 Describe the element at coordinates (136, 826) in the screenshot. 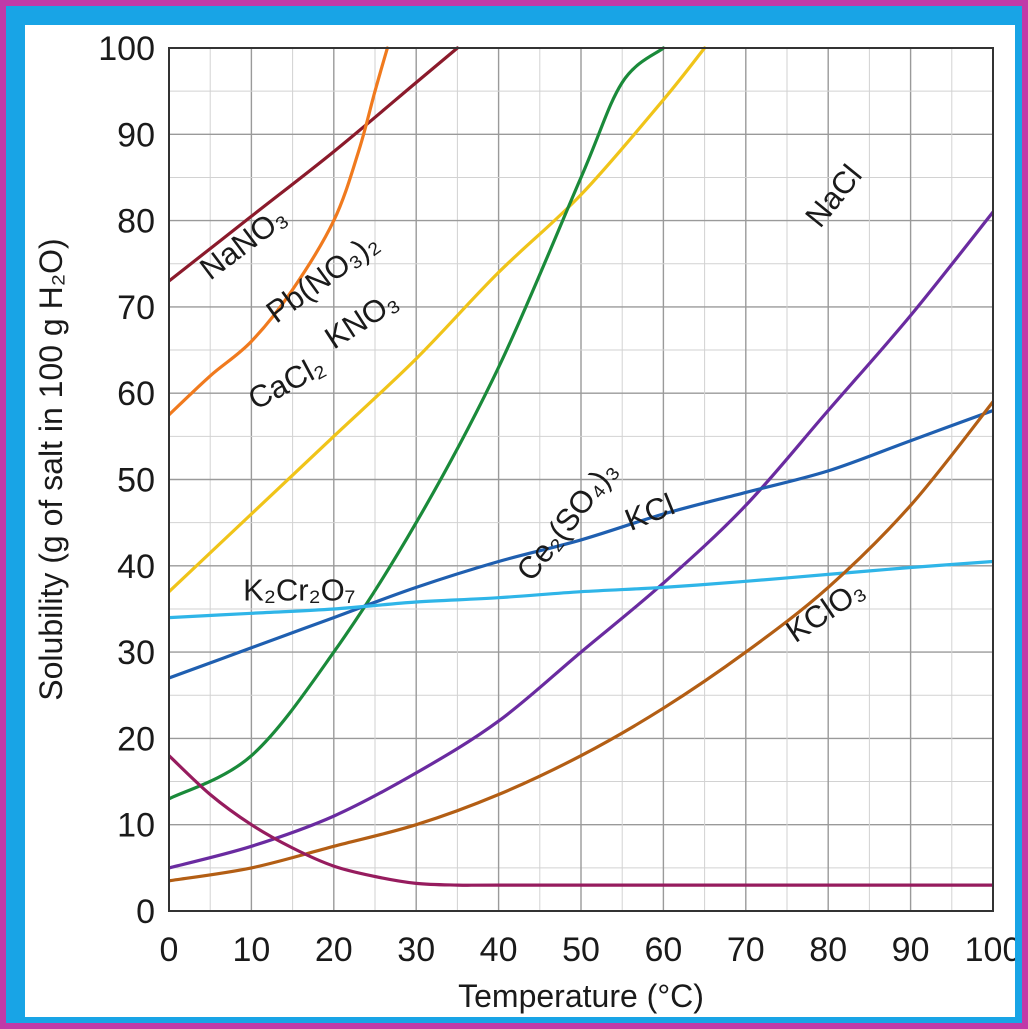

I see `y-tick-label: 10` at that location.